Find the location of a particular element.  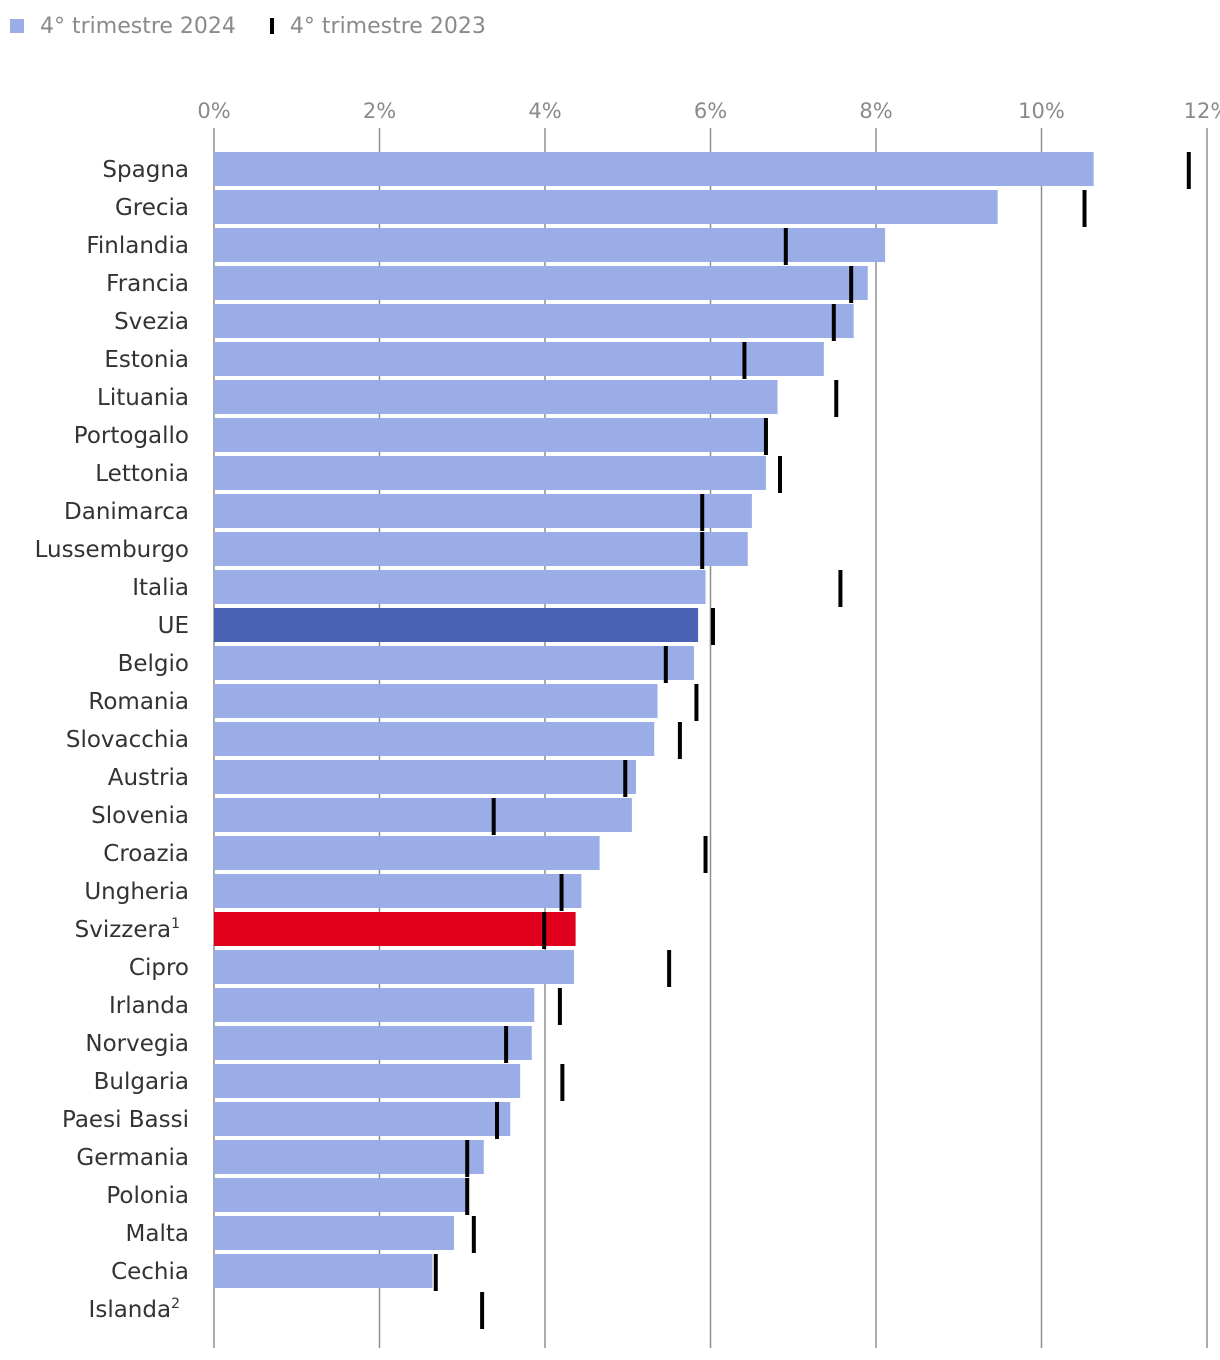

bar-2024-finlandia is located at coordinates (550, 245).